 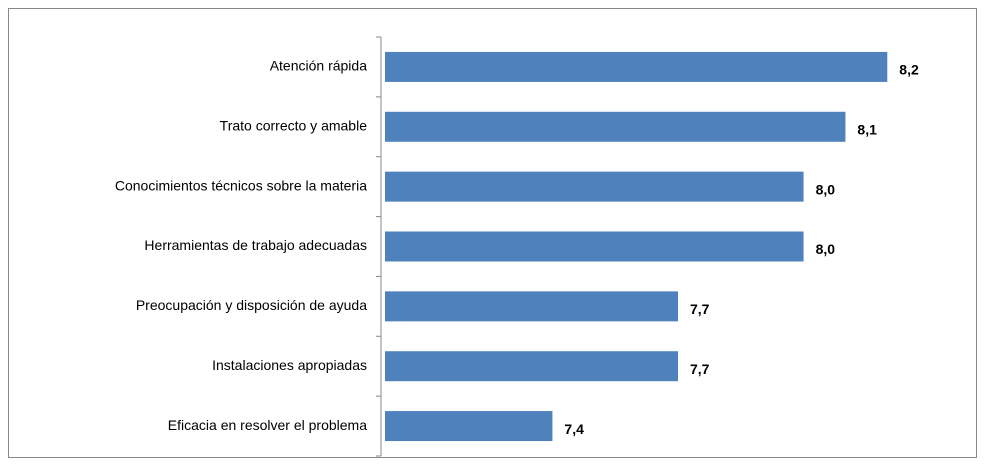 I want to click on category-label: Instalaciones apropiadas, so click(x=289, y=365).